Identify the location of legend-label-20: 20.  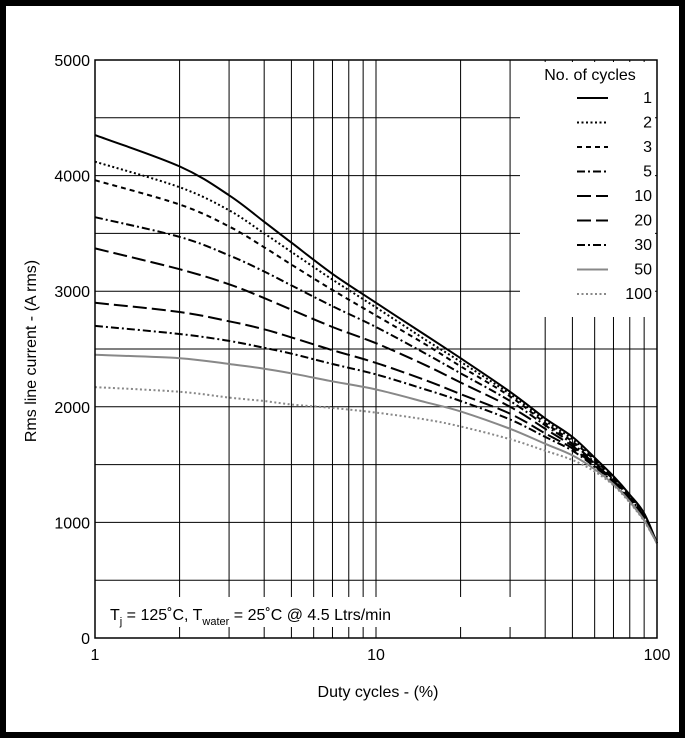
(643, 221).